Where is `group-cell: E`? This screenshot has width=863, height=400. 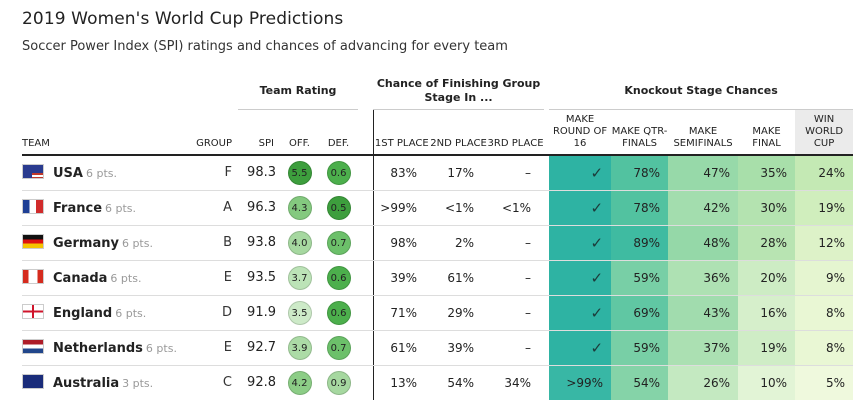
group-cell: E is located at coordinates (215, 348).